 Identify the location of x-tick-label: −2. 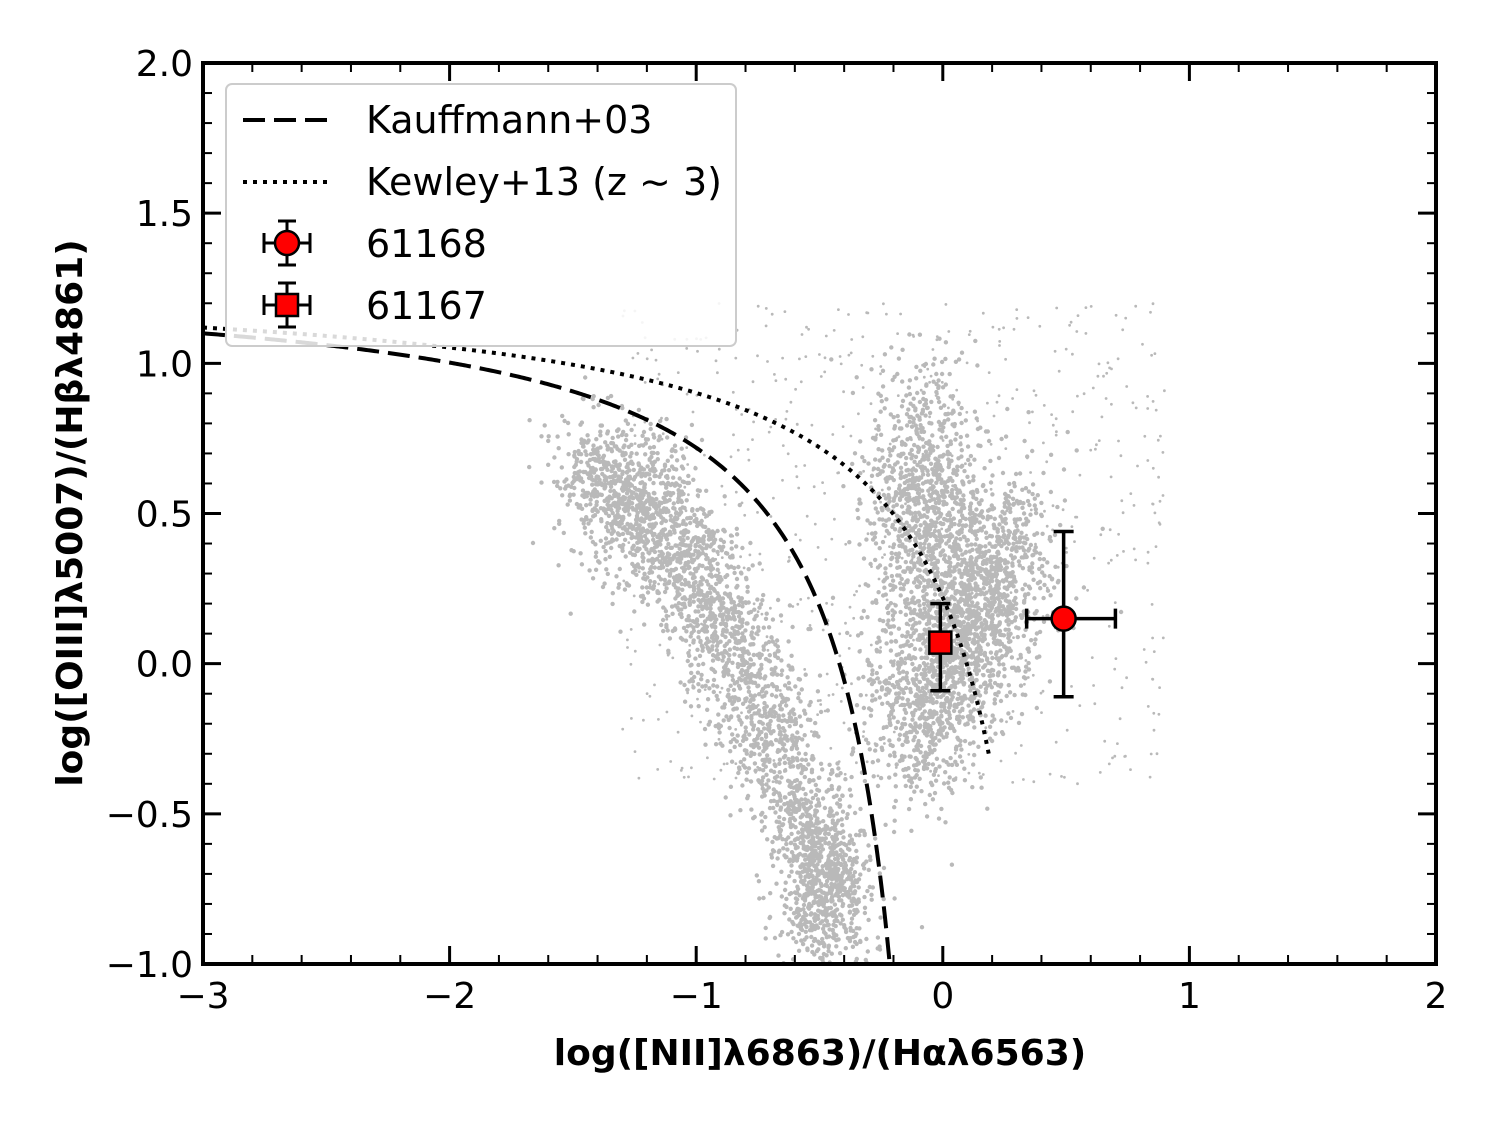
(449, 996).